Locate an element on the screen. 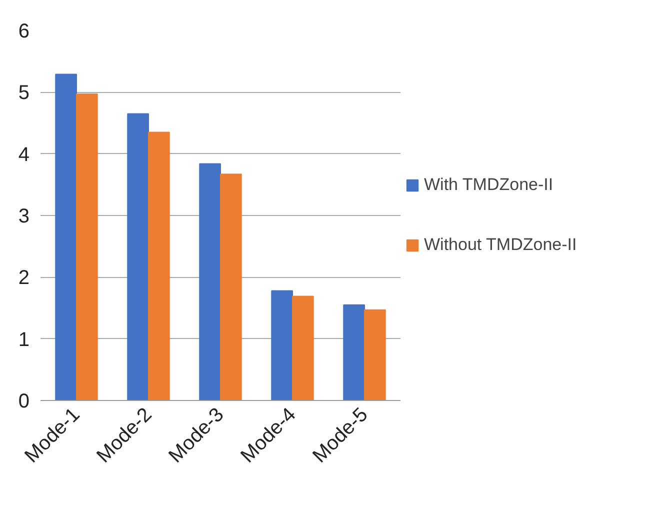  y-tick-label: 5 is located at coordinates (24, 93).